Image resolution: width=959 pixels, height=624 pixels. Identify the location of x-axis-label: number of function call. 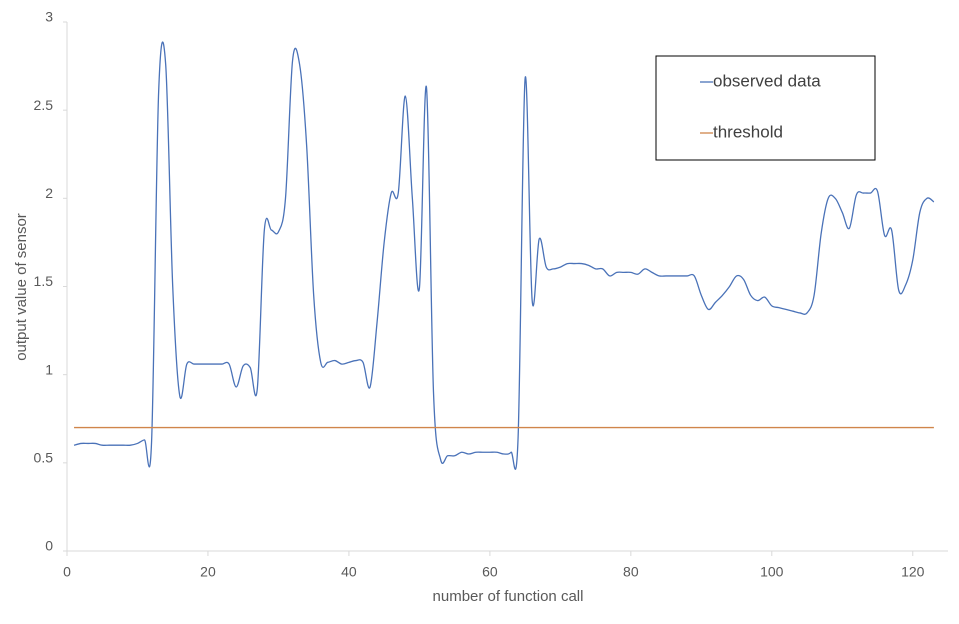
(508, 596).